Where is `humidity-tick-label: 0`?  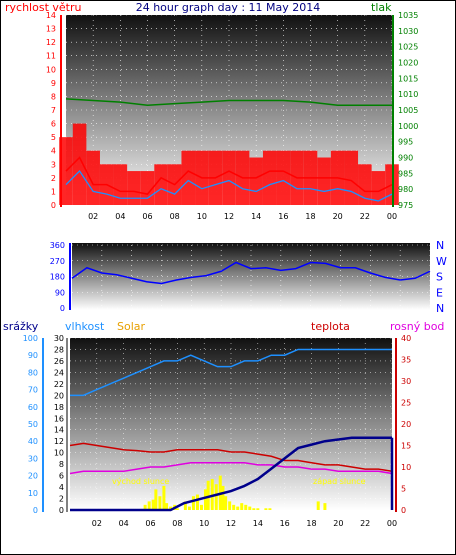
humidity-tick-label: 0 is located at coordinates (61, 510).